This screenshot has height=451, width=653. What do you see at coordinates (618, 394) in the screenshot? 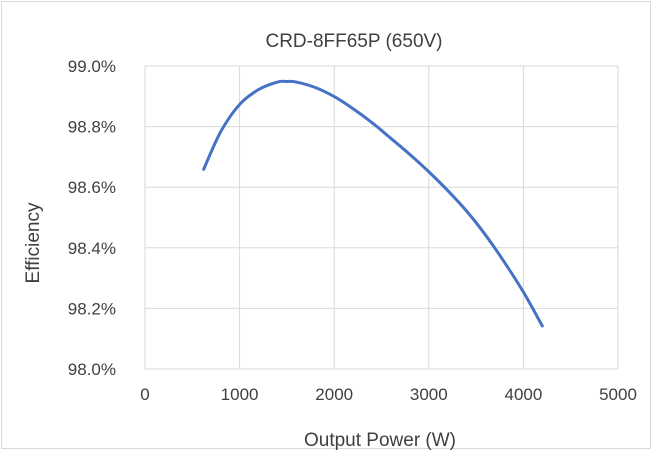
I see `x-tick-label: 5000` at bounding box center [618, 394].